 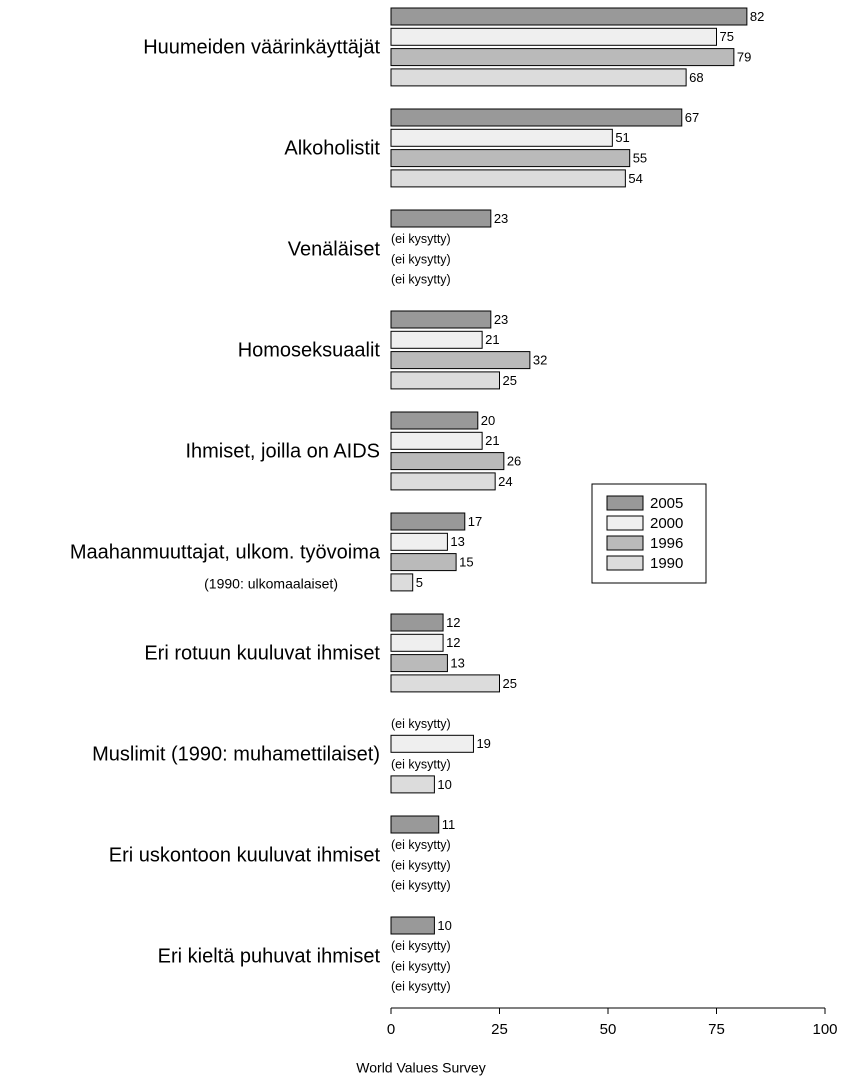 I want to click on value-label: 55, so click(x=640, y=158).